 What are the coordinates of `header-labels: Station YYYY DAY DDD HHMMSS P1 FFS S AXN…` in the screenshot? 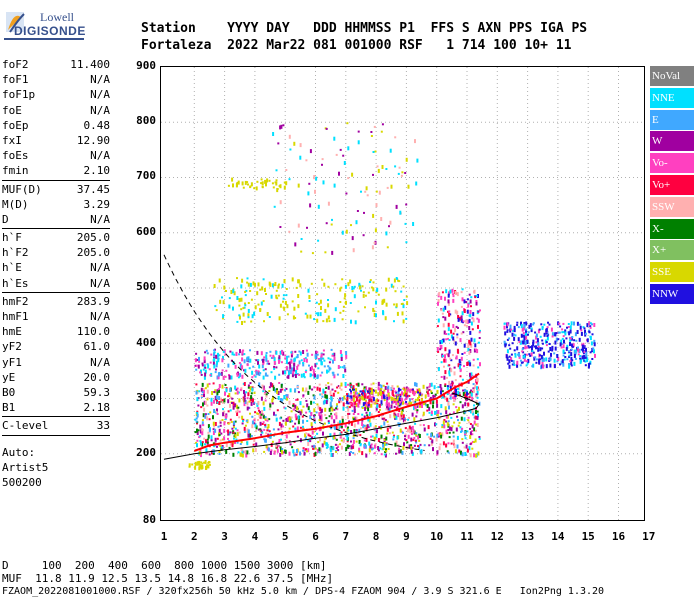 It's located at (364, 28).